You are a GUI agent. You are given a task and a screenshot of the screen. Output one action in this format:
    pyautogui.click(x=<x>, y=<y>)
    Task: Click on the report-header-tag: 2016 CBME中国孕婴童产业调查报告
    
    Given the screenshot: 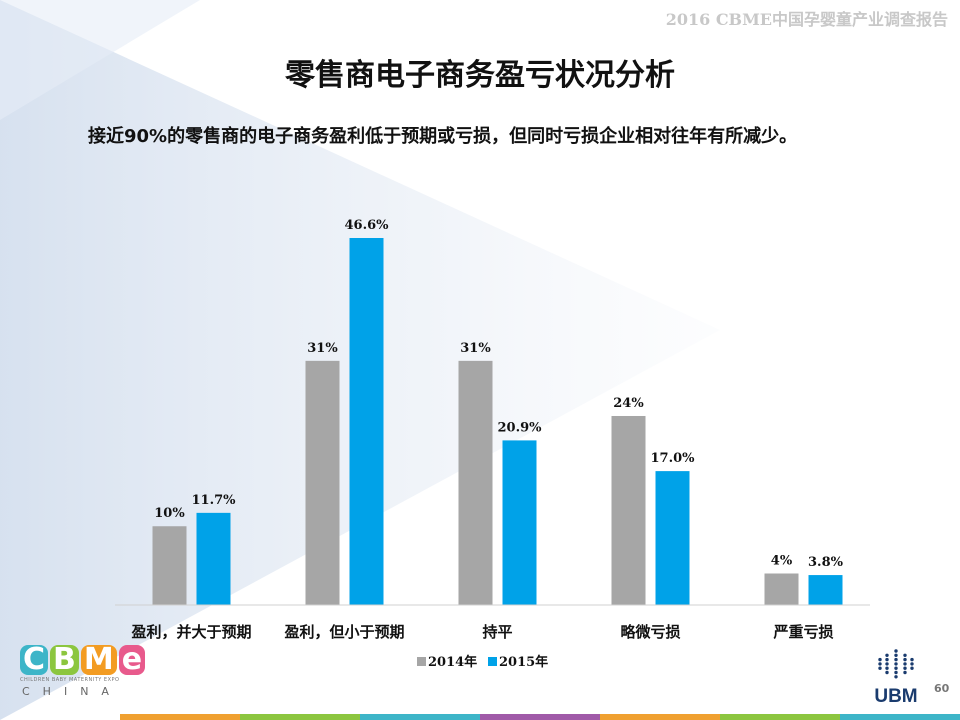 What is the action you would take?
    pyautogui.click(x=806, y=19)
    